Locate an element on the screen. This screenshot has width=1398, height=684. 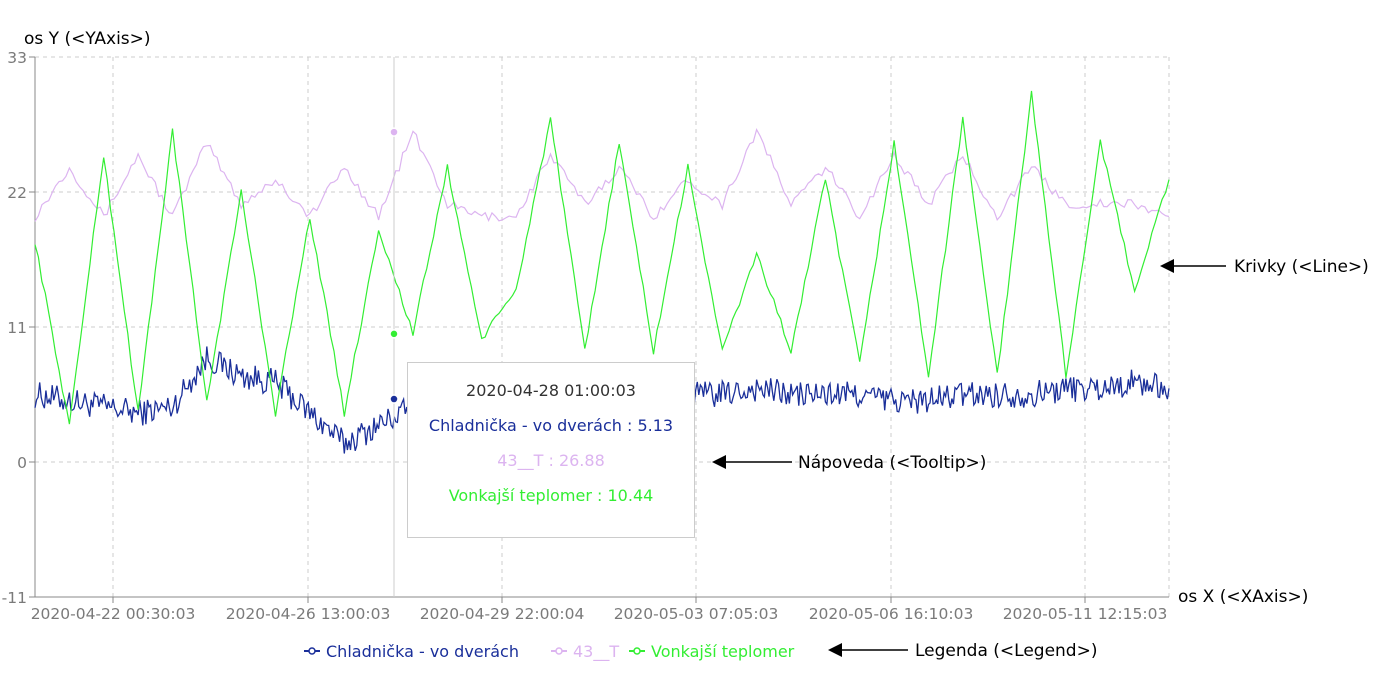
tooltip-row-43t: 43__T : 26.88 is located at coordinates (551, 460).